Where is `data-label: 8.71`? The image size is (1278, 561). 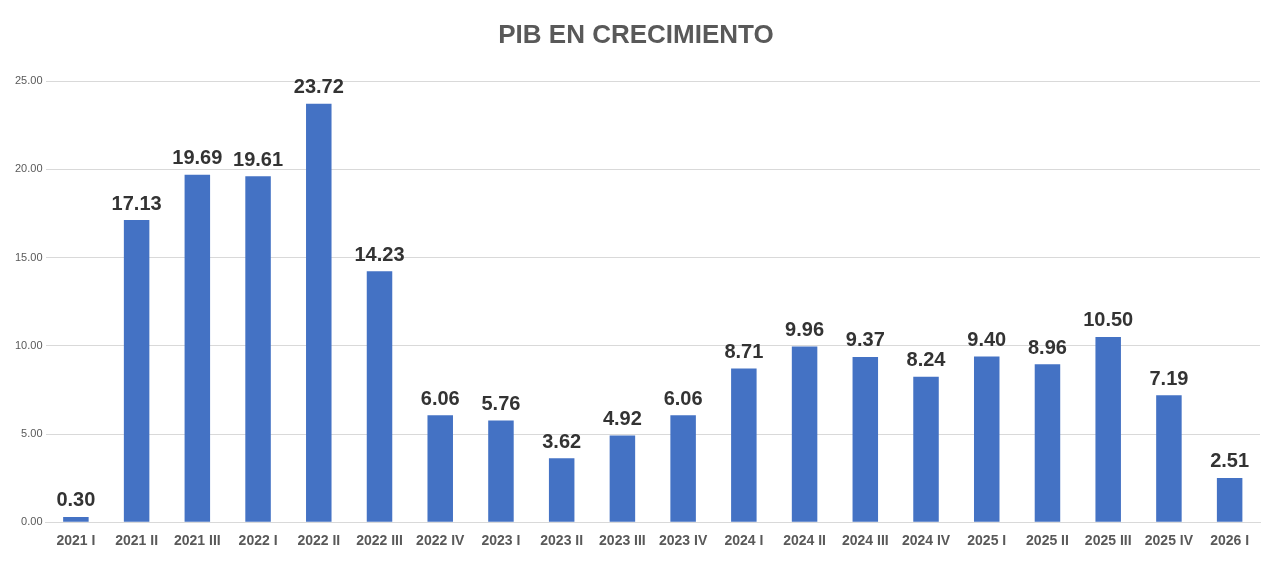
data-label: 8.71 is located at coordinates (744, 351).